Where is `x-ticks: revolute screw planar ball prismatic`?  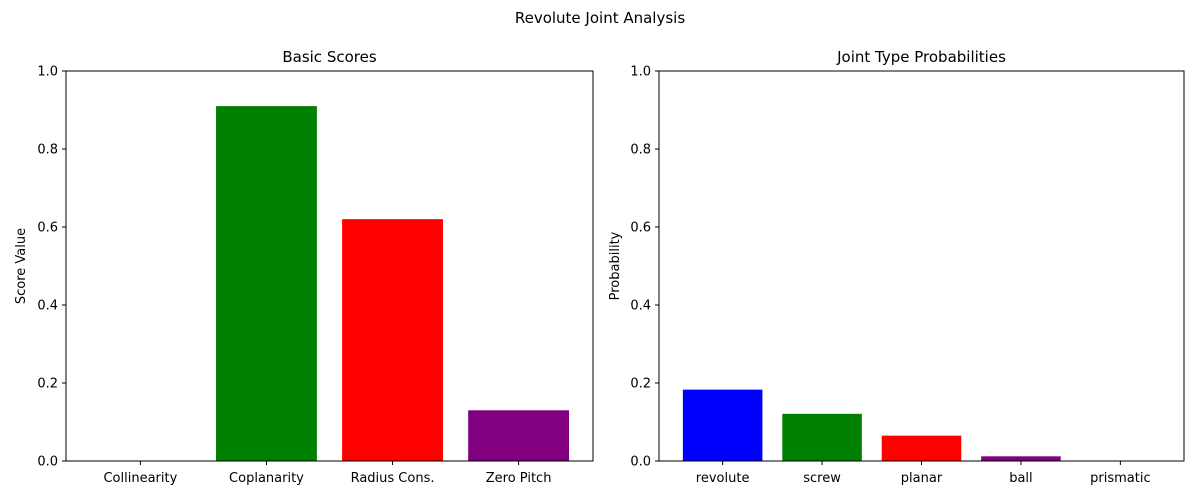
x-ticks: revolute screw planar ball prismatic is located at coordinates (923, 473).